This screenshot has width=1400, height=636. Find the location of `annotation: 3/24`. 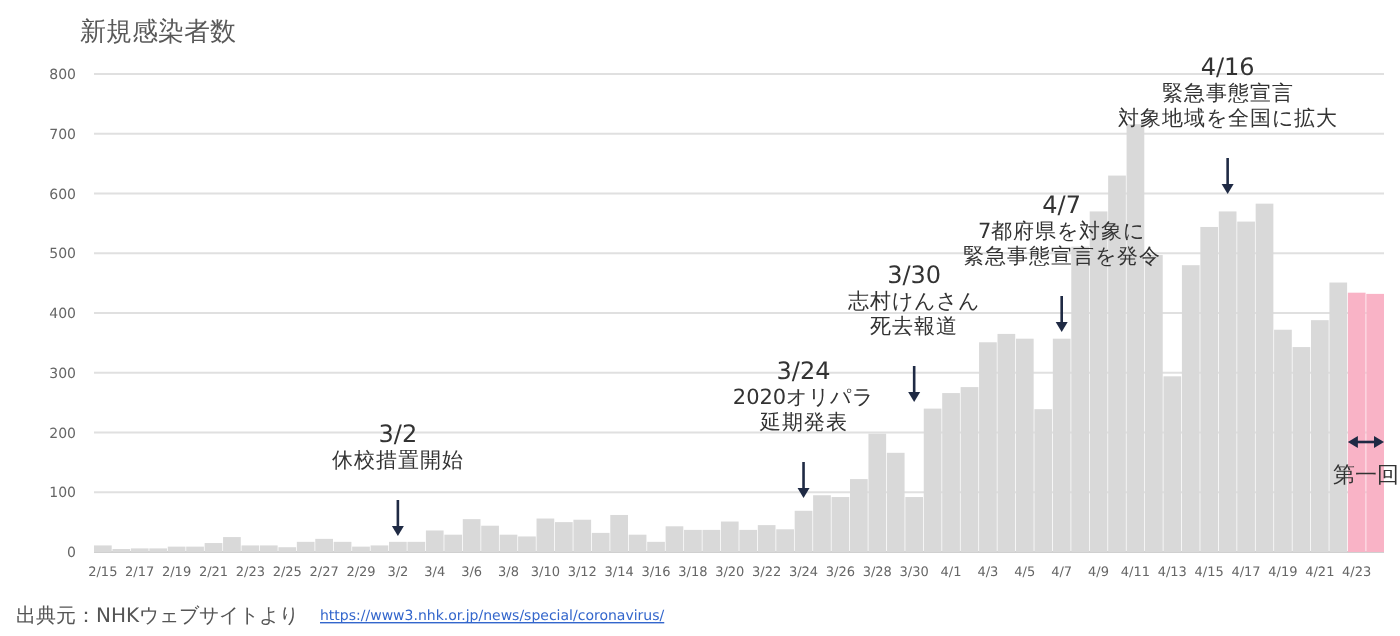

annotation: 3/24 is located at coordinates (803, 371).